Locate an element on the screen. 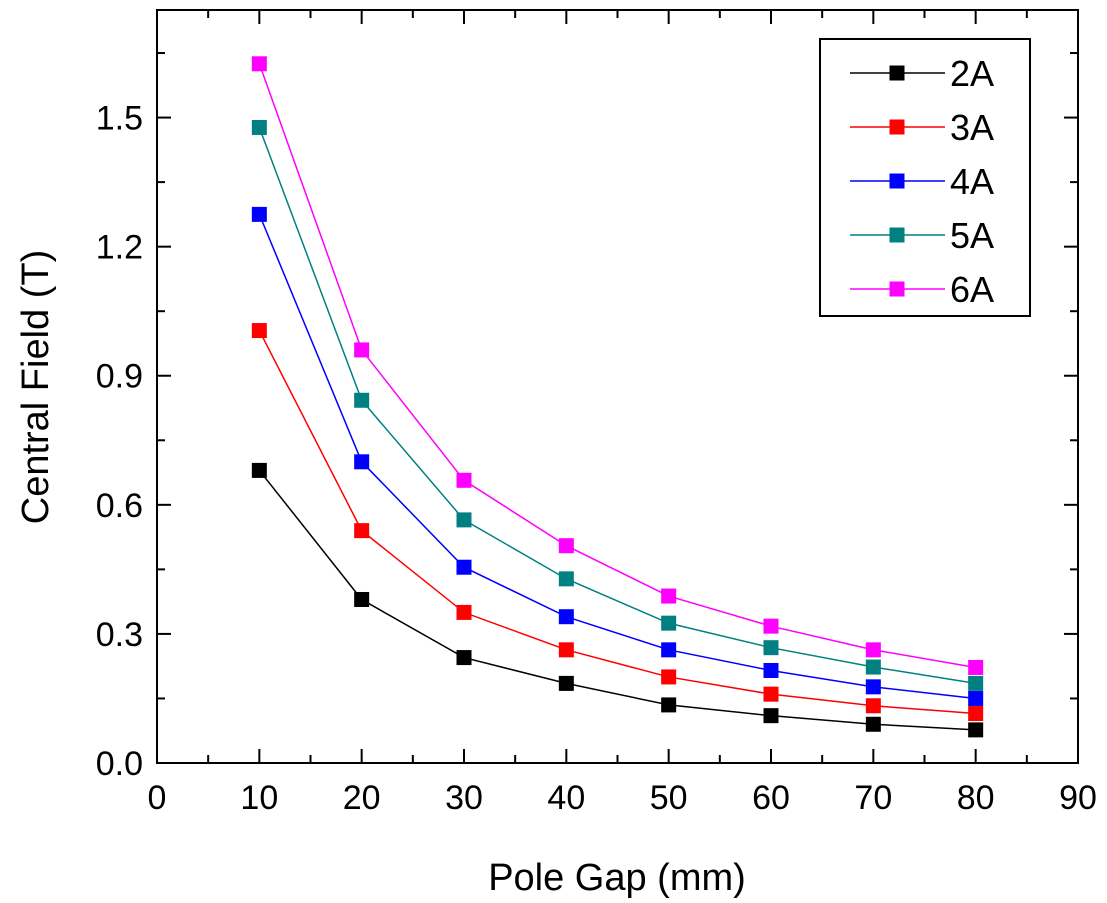  x-tick-label: 70 is located at coordinates (873, 798).